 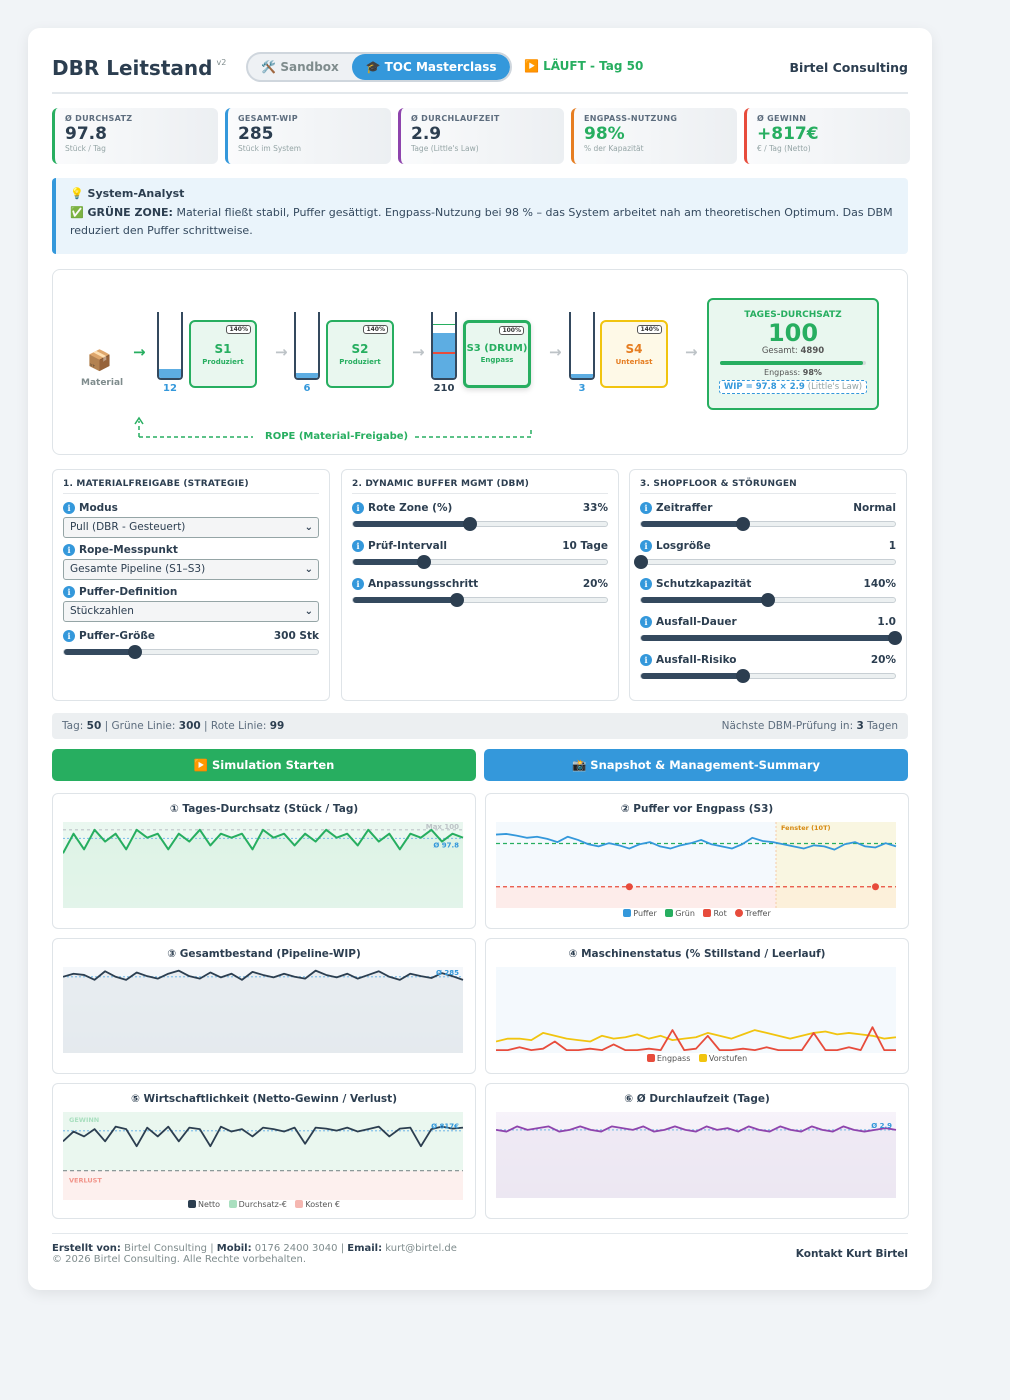 What do you see at coordinates (102, 611) in the screenshot?
I see `buffer-def-value: Stückzahlen` at bounding box center [102, 611].